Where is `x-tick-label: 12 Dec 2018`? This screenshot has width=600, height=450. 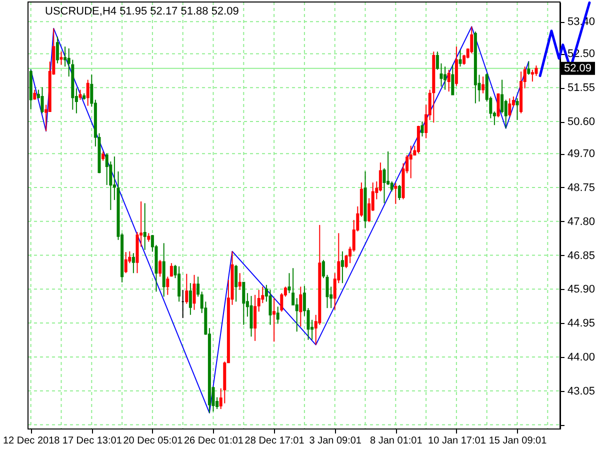
x-tick-label: 12 Dec 2018 is located at coordinates (31, 441).